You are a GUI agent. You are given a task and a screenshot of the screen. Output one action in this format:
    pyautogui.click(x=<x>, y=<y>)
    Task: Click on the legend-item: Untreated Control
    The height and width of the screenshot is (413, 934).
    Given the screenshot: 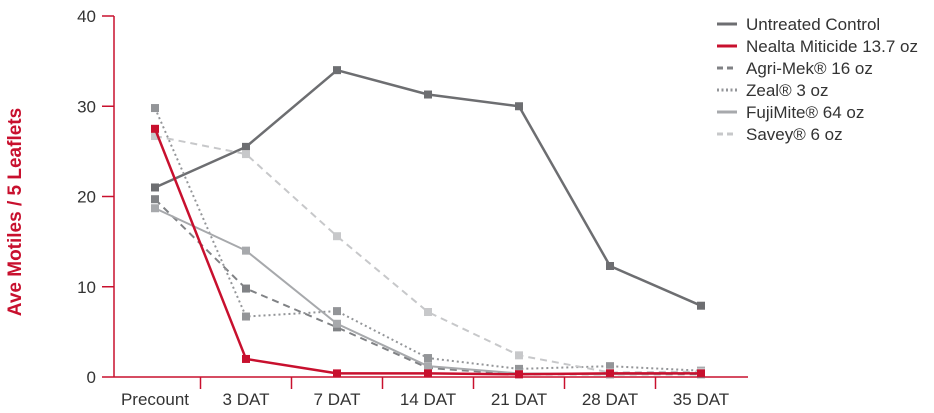 What is the action you would take?
    pyautogui.click(x=798, y=24)
    